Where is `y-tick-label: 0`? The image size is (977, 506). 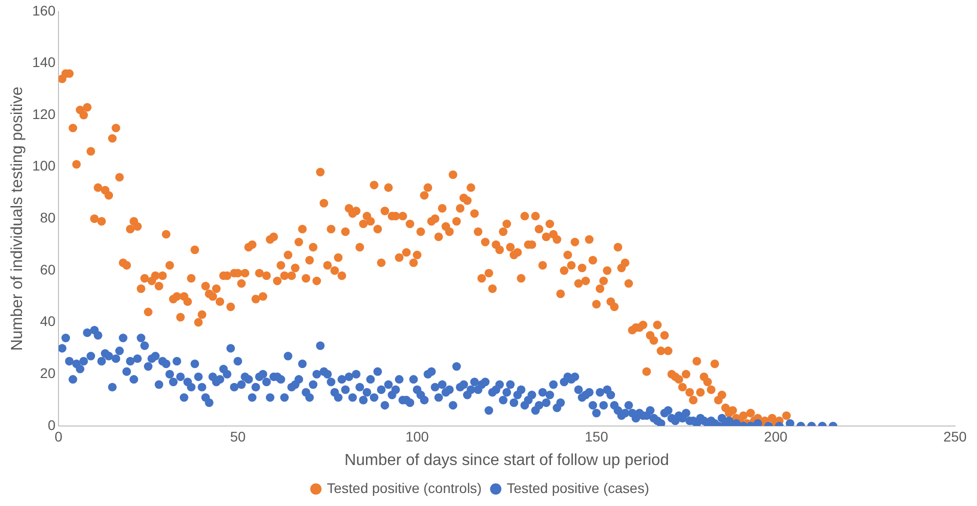 y-tick-label: 0 is located at coordinates (52, 424).